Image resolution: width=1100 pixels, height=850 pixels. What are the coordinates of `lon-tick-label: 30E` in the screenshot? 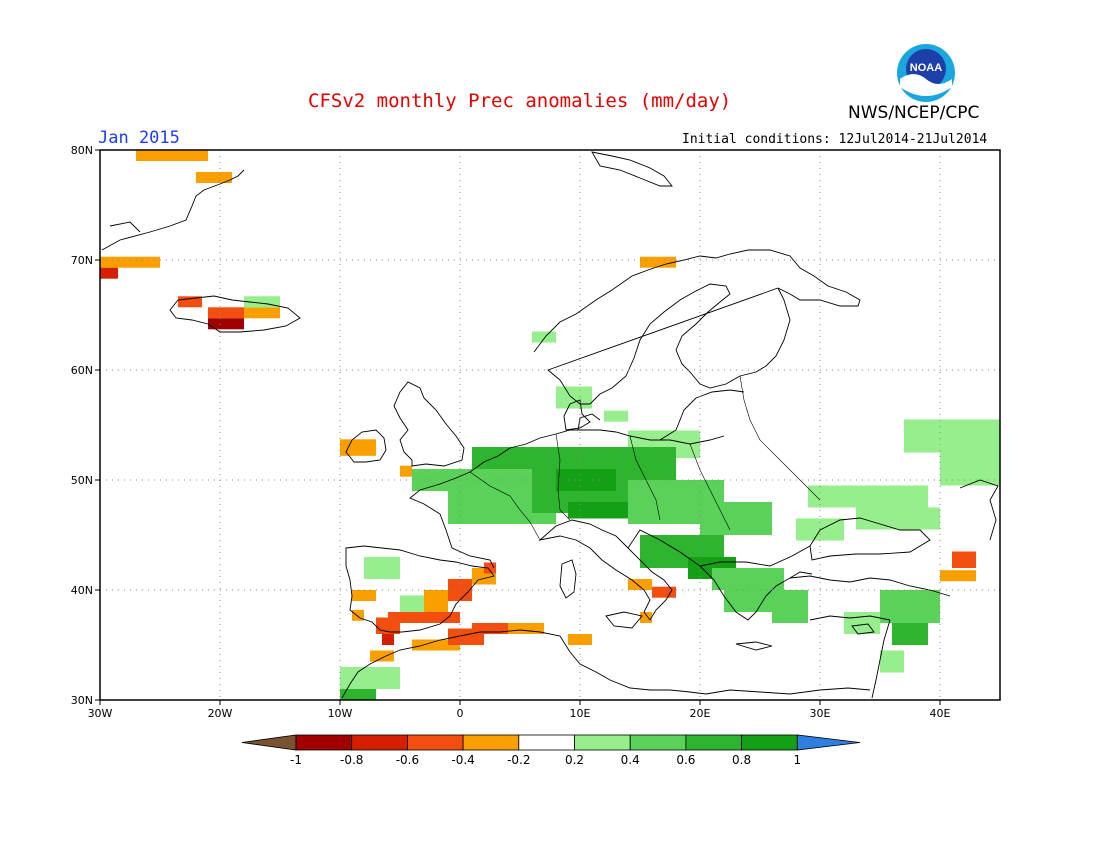 It's located at (820, 713).